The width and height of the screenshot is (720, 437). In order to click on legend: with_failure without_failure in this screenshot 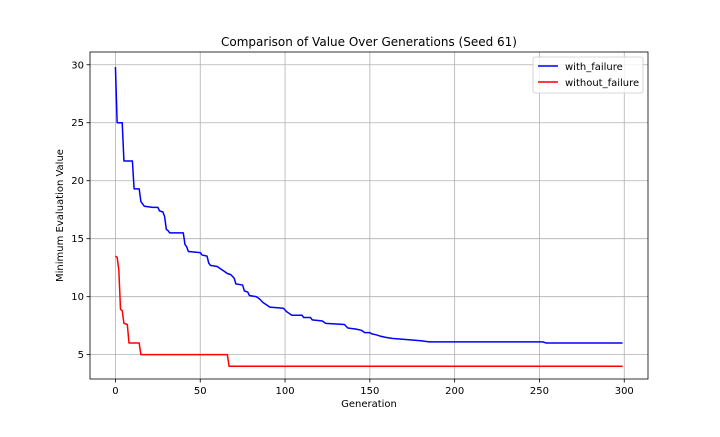, I will do `click(588, 75)`.